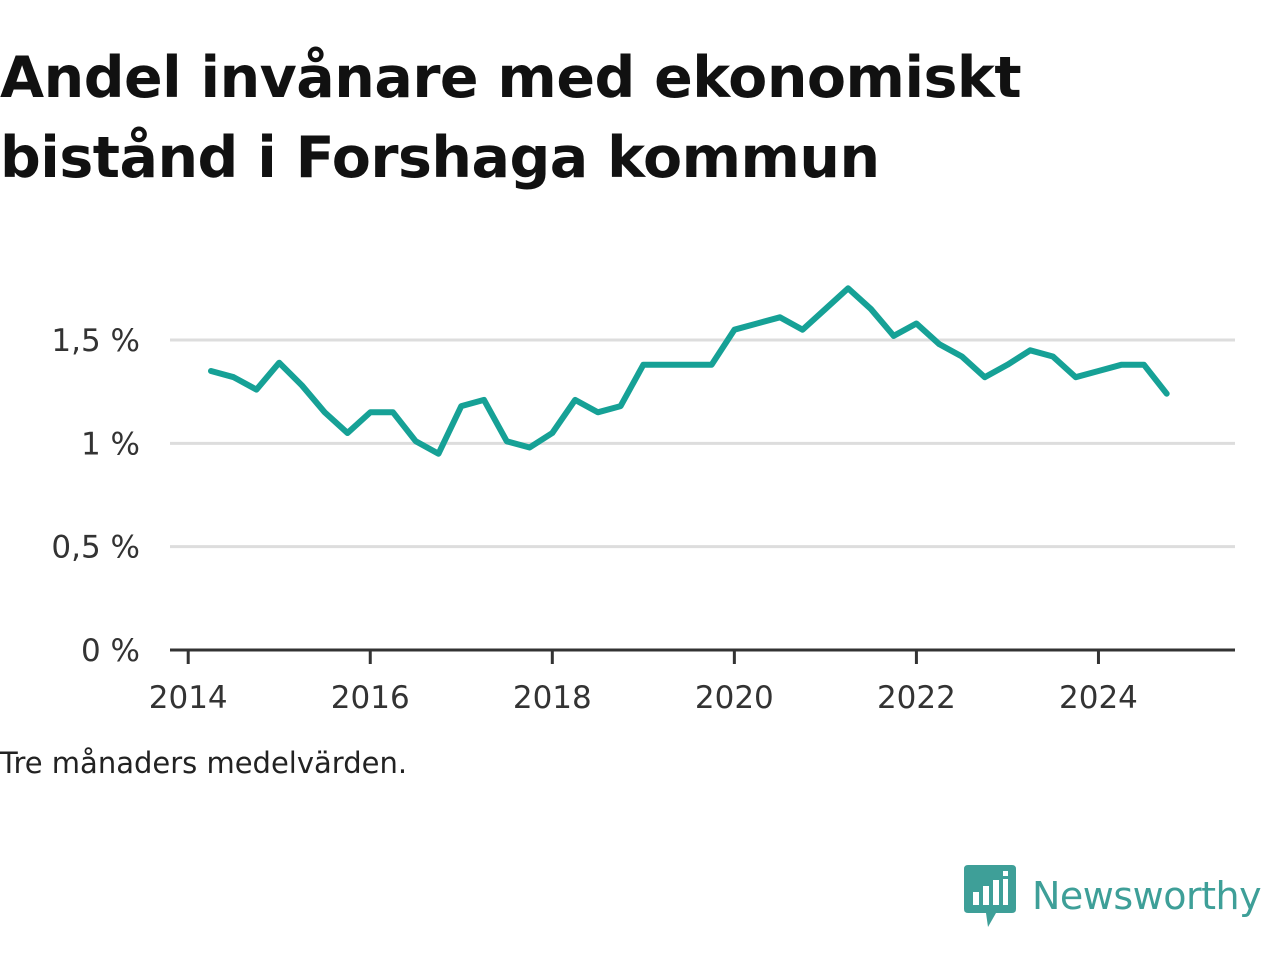 Image resolution: width=1280 pixels, height=960 pixels. What do you see at coordinates (552, 698) in the screenshot?
I see `x-tick-label: 2018` at bounding box center [552, 698].